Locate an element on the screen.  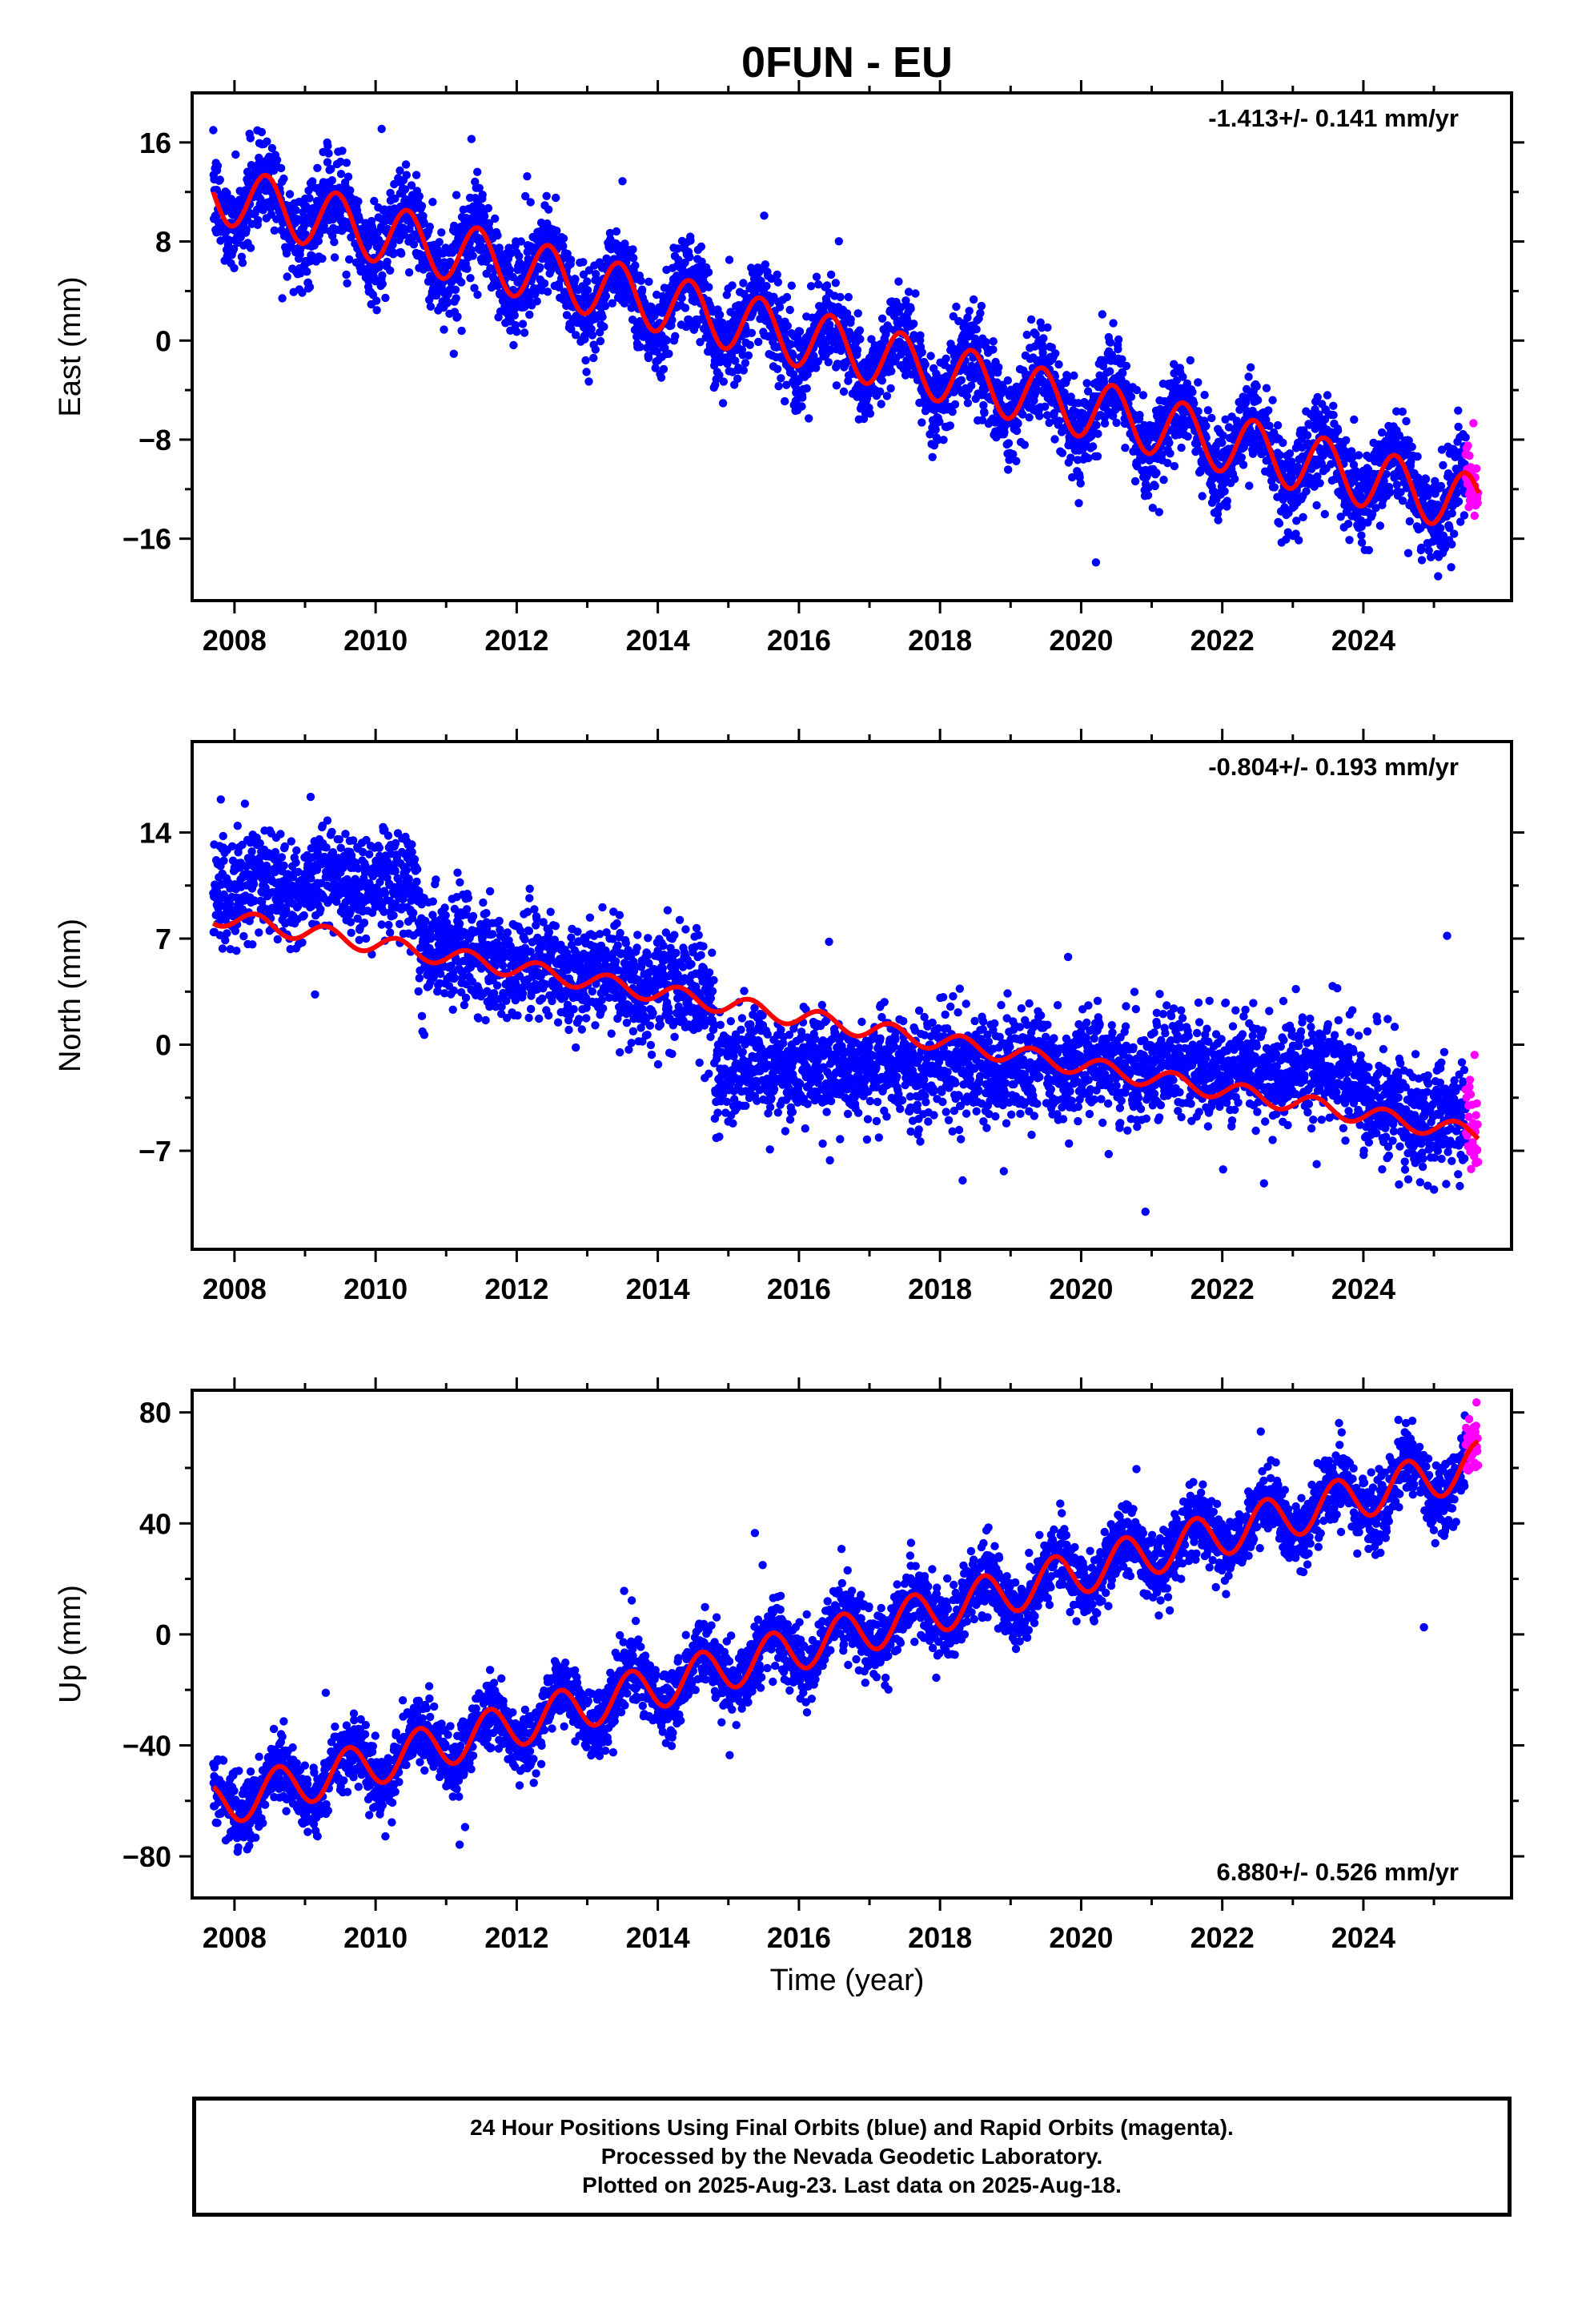
x-tick-label: 2022 is located at coordinates (1223, 640).